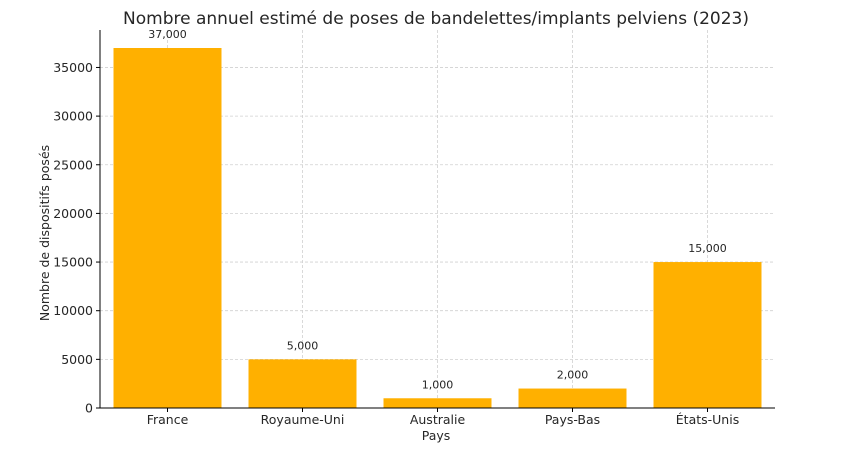  What do you see at coordinates (73, 262) in the screenshot?
I see `y-tick-label: 15000` at bounding box center [73, 262].